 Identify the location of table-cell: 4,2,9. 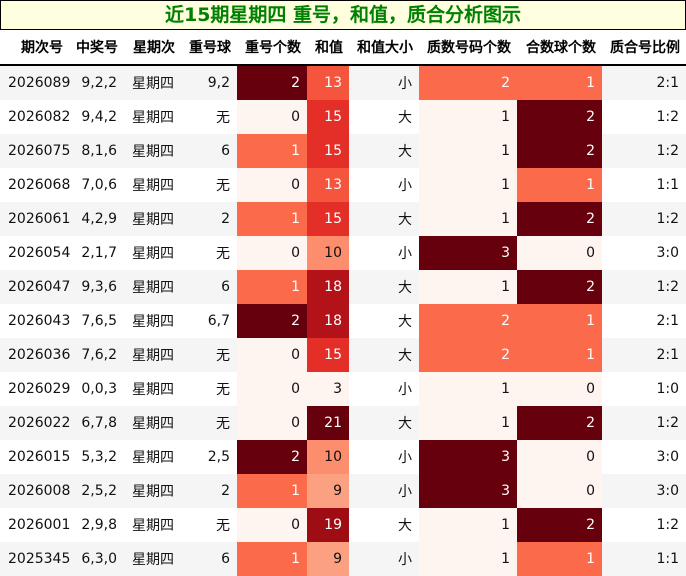
(96, 219).